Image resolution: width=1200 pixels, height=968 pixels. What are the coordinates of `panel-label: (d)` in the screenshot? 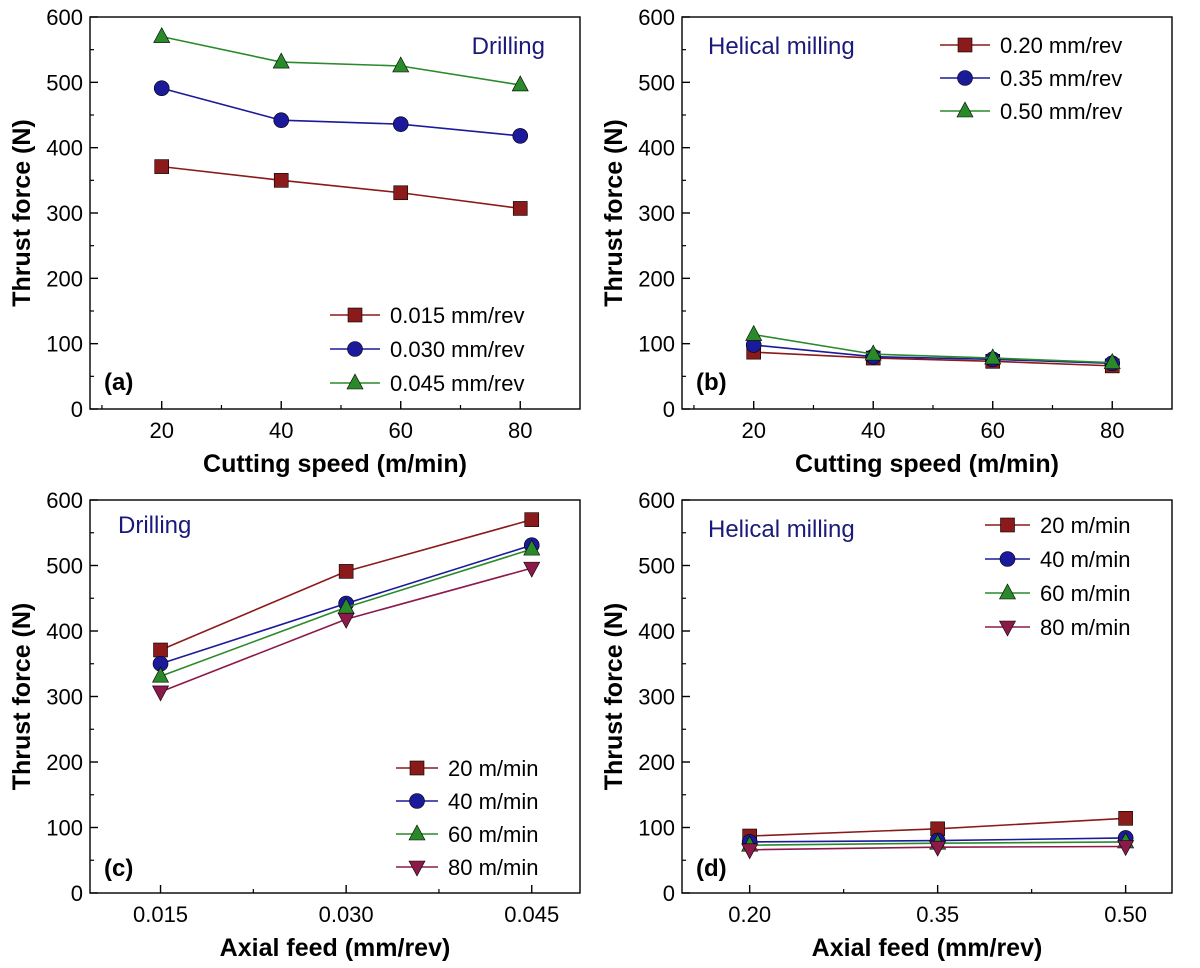 It's located at (711, 868).